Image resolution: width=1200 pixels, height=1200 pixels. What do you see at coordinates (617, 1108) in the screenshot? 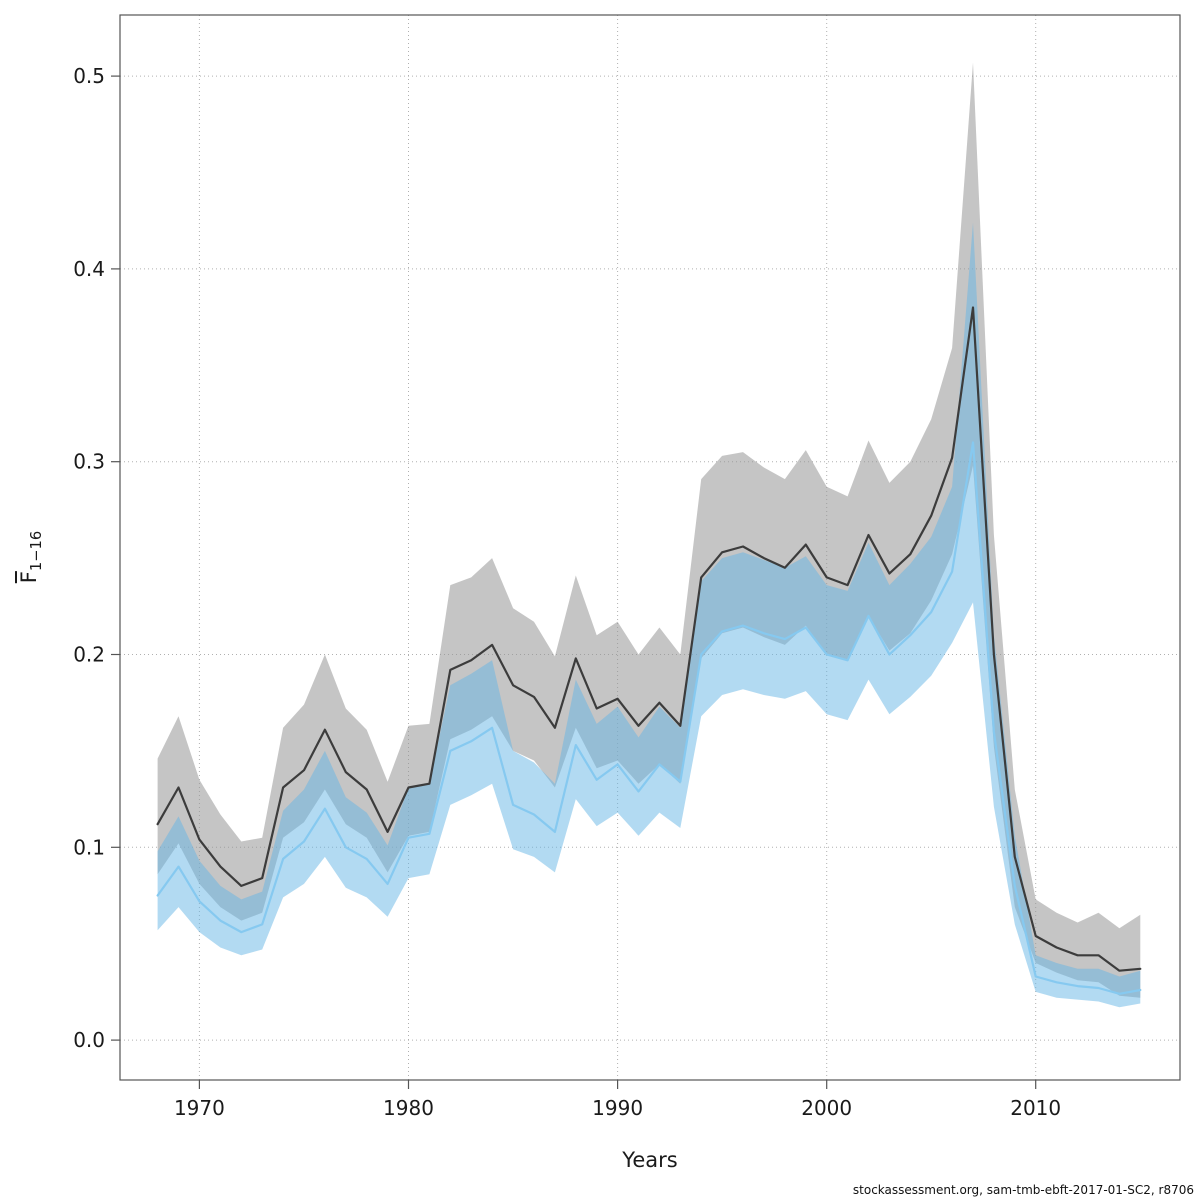
I see `x-tick-label: 1990` at bounding box center [617, 1108].